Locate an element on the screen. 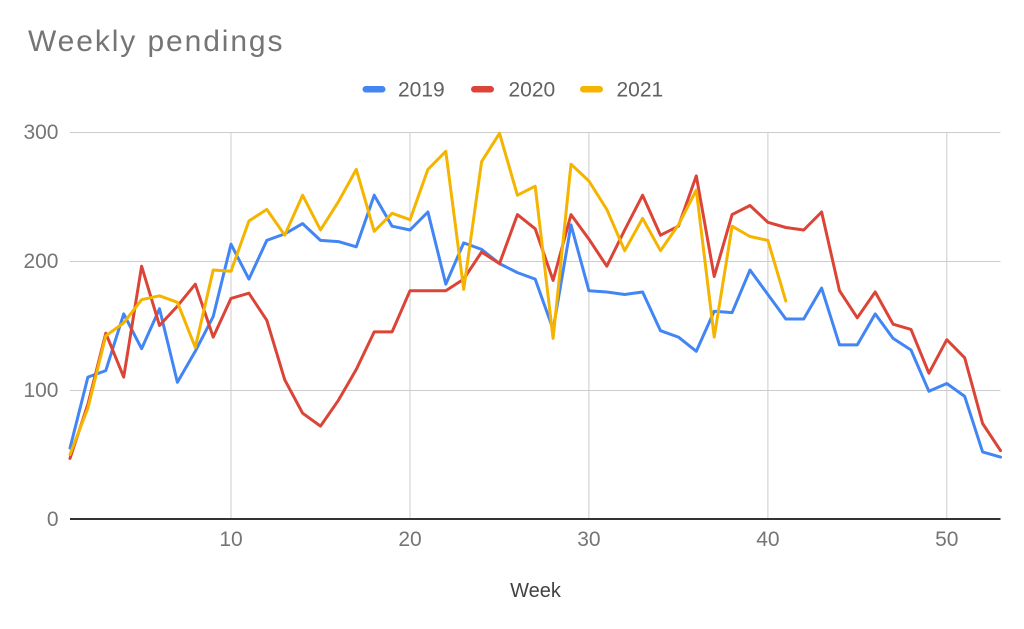  svg-text: 0 is located at coordinates (53, 519).